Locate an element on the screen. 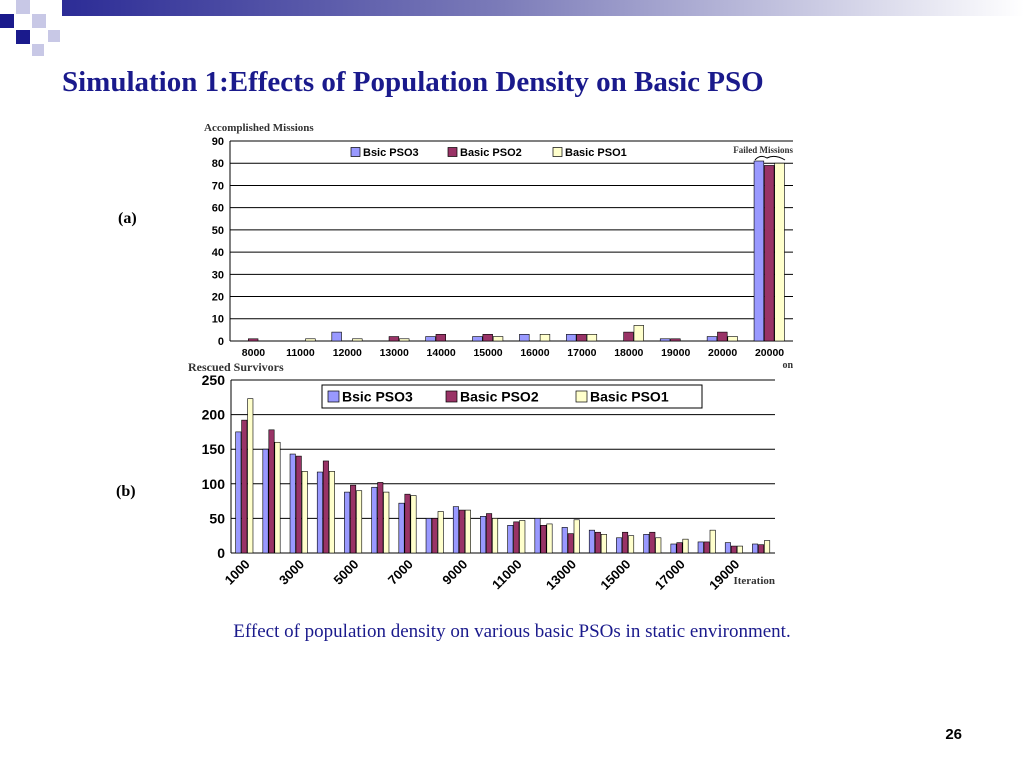 The width and height of the screenshot is (1024, 768). x-axis-title-partial: on is located at coordinates (787, 365).